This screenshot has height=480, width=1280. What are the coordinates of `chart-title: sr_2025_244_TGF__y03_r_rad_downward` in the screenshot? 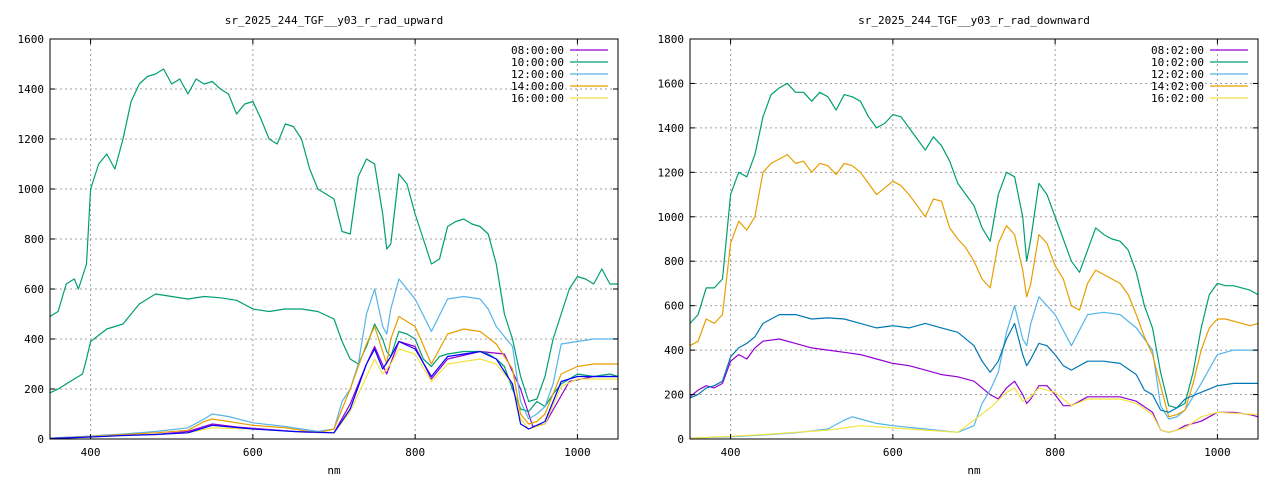 It's located at (974, 20).